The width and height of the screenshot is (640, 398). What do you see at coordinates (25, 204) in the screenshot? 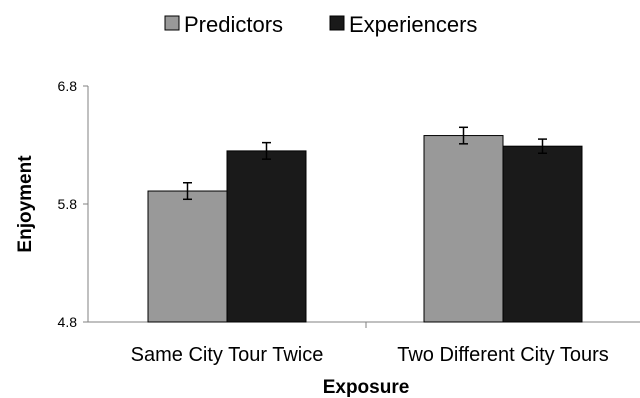
I see `y-axis-title: Enjoyment` at bounding box center [25, 204].